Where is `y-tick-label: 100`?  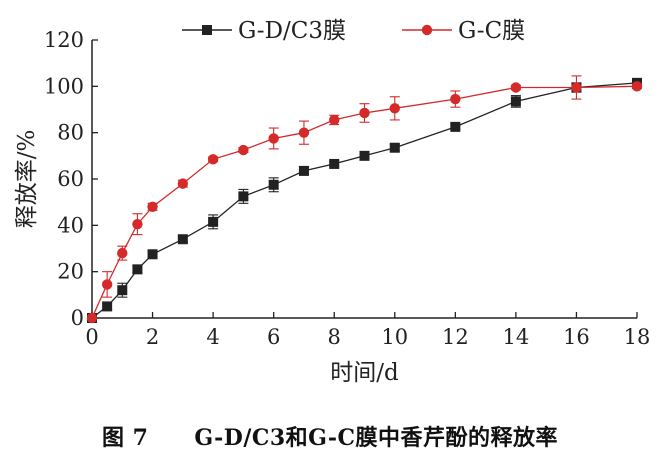 y-tick-label: 100 is located at coordinates (64, 86).